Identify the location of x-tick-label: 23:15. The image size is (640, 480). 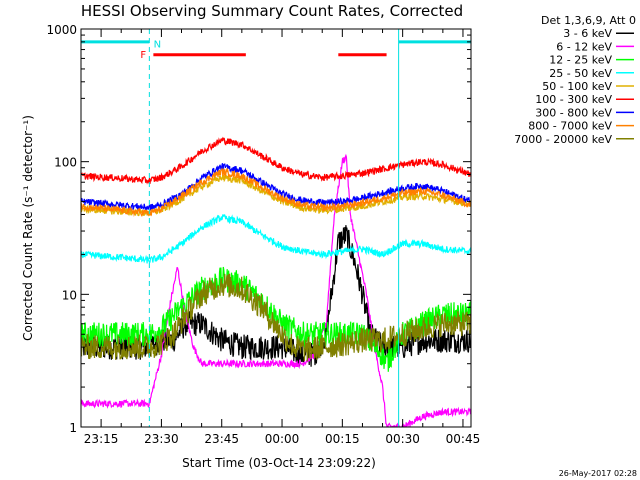
(101, 439).